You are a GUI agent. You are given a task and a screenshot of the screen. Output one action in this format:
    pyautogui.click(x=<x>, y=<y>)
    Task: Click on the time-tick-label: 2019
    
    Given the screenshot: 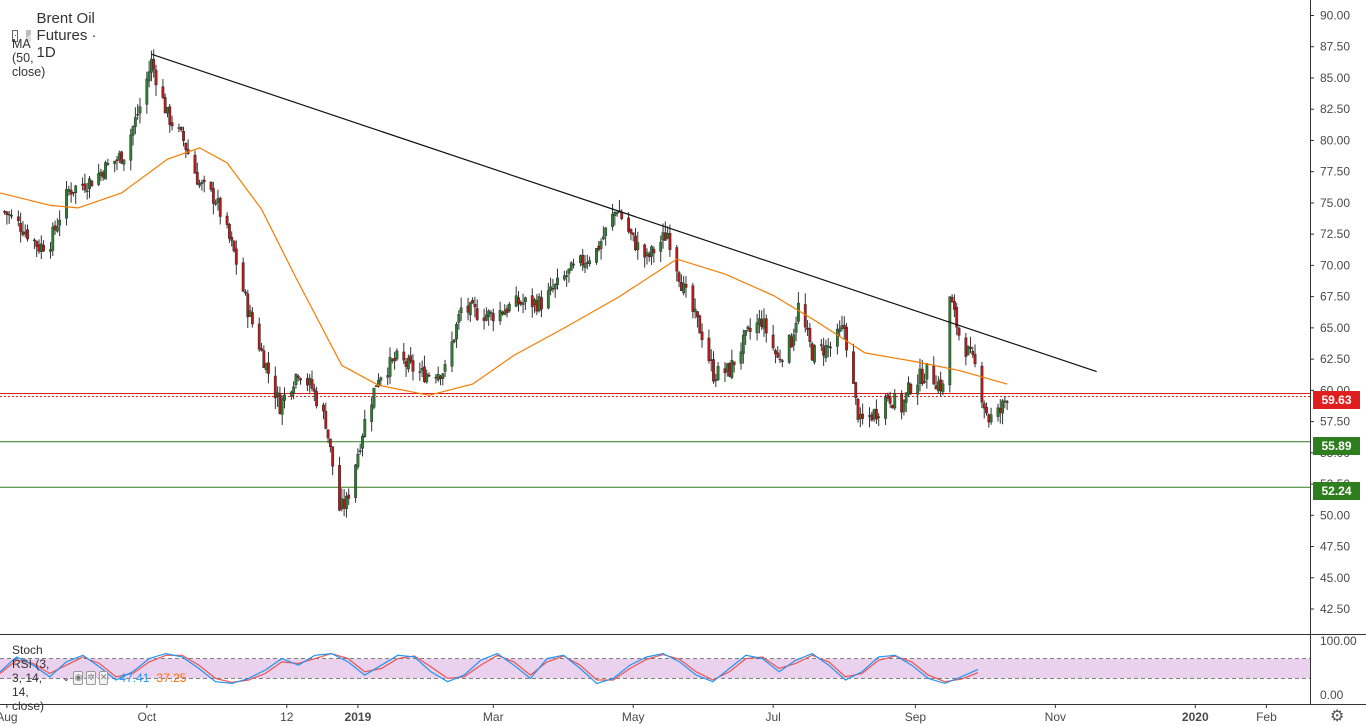 What is the action you would take?
    pyautogui.click(x=358, y=717)
    